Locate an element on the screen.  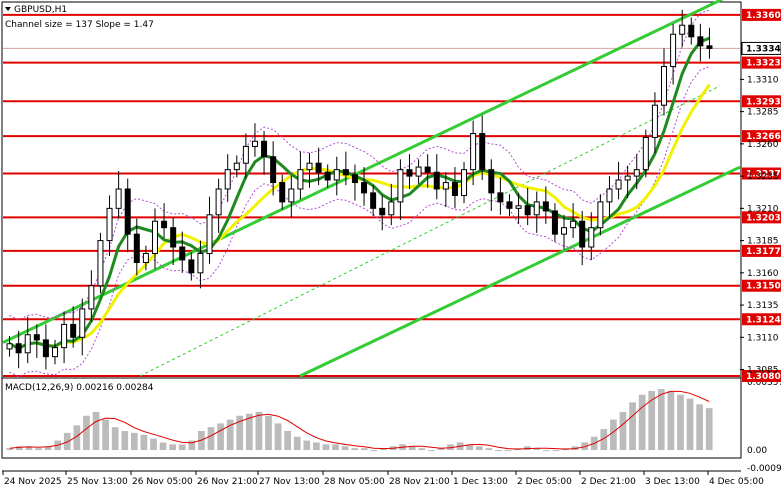
current-price-tag is located at coordinates (761, 48).